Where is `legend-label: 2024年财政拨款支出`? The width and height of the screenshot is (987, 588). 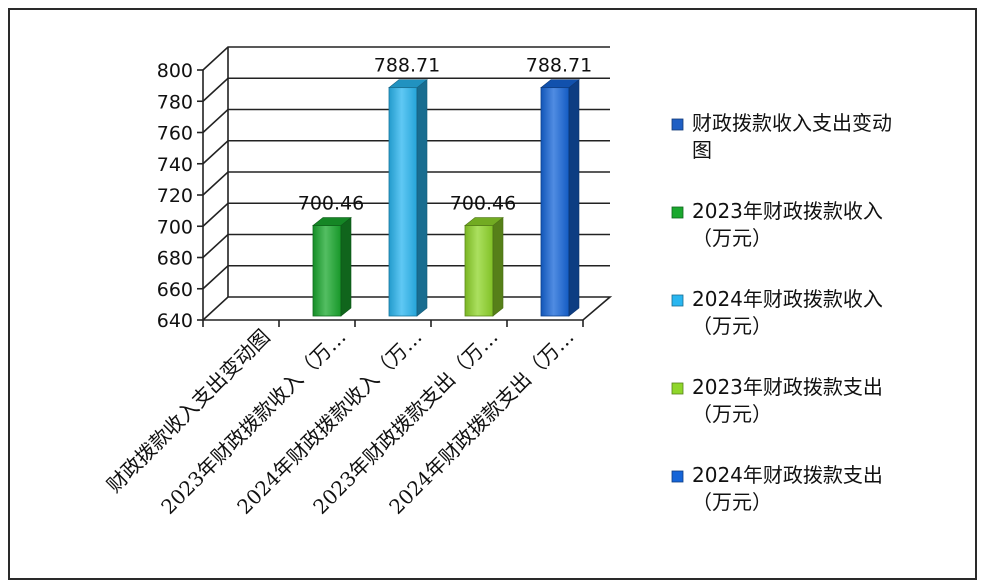
legend-label: 2024年财政拨款支出 is located at coordinates (787, 475).